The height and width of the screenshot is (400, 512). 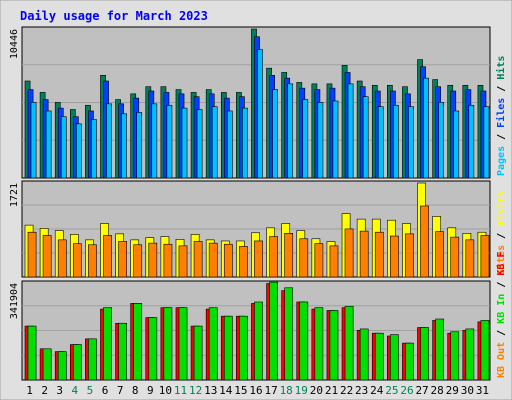 I want to click on x-tick-label: 10, so click(x=165, y=390).